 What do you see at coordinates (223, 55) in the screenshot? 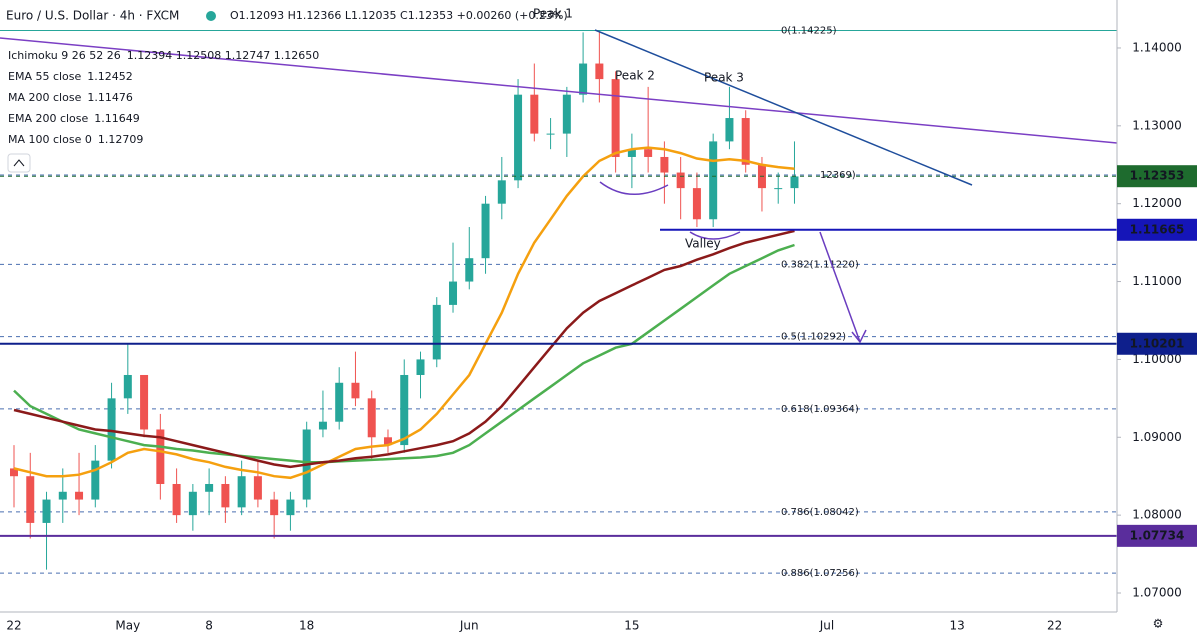
I see `legend-value: 1.12394 1.12508 1.12747 1.12650` at bounding box center [223, 55].